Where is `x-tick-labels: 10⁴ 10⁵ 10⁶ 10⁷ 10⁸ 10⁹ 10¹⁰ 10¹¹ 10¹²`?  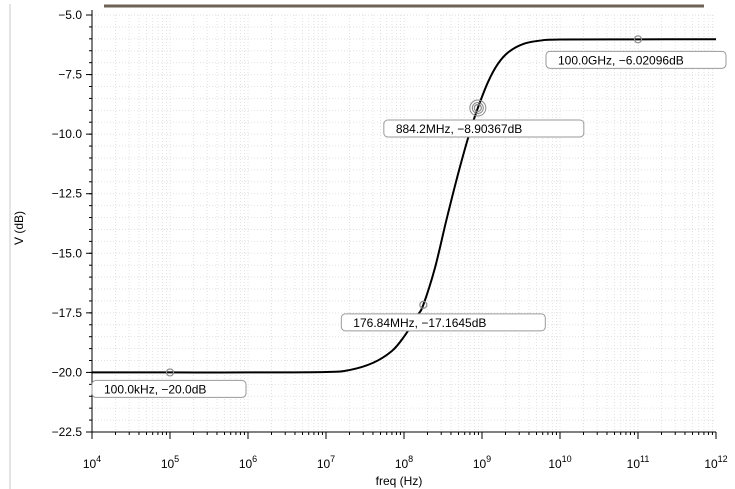
x-tick-labels: 10⁴ 10⁵ 10⁶ 10⁷ 10⁸ 10⁹ 10¹⁰ 10¹¹ 10¹² is located at coordinates (405, 462).